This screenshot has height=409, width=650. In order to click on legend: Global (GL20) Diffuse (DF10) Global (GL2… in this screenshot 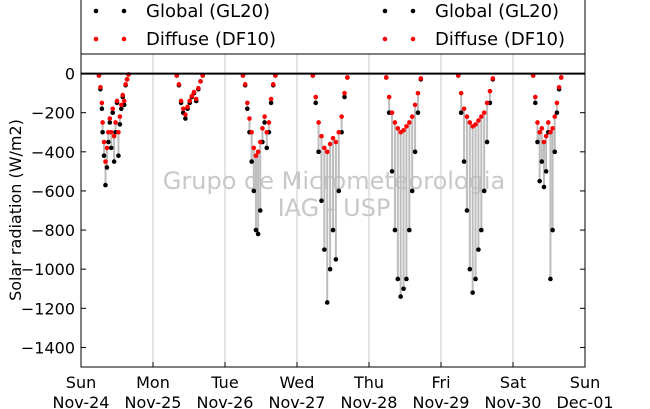, I will do `click(333, 27)`.